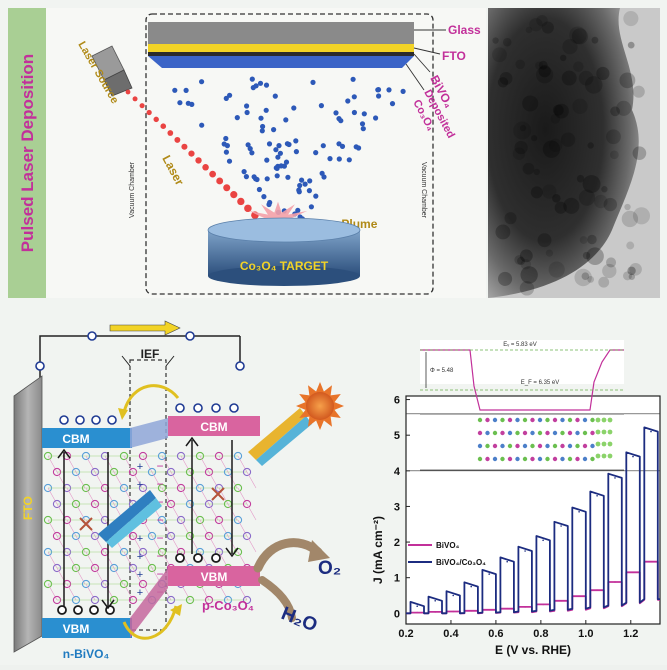 This screenshot has height=670, width=667. I want to click on chart-series, so click(533, 520).